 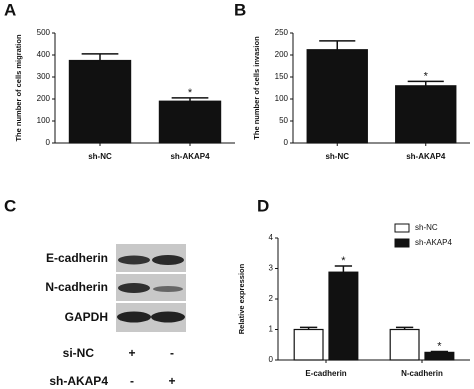 I want to click on y-tick-label: 300, so click(x=44, y=76).